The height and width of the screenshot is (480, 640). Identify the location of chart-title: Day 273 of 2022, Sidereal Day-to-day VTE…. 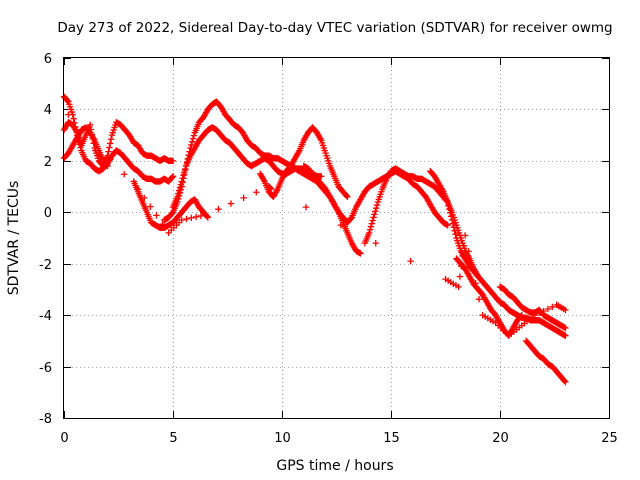
(334, 28).